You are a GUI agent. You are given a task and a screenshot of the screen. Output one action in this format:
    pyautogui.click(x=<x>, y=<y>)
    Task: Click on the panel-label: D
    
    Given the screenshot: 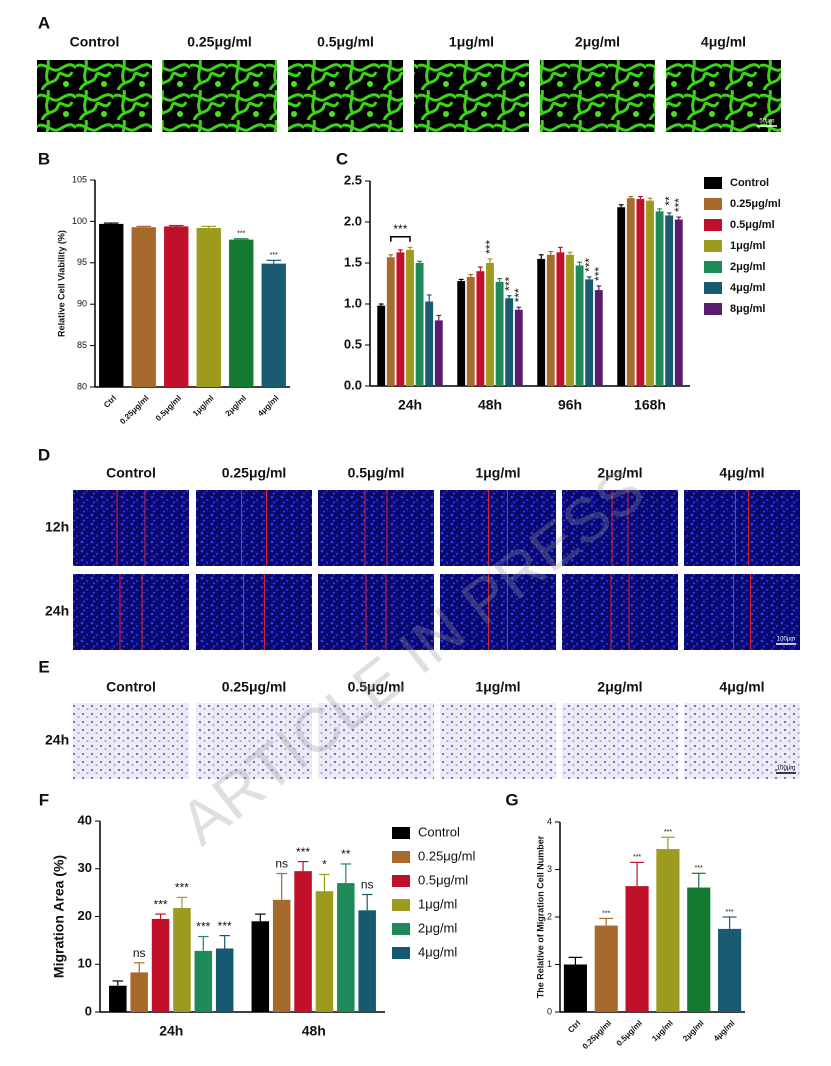 What is the action you would take?
    pyautogui.click(x=44, y=454)
    